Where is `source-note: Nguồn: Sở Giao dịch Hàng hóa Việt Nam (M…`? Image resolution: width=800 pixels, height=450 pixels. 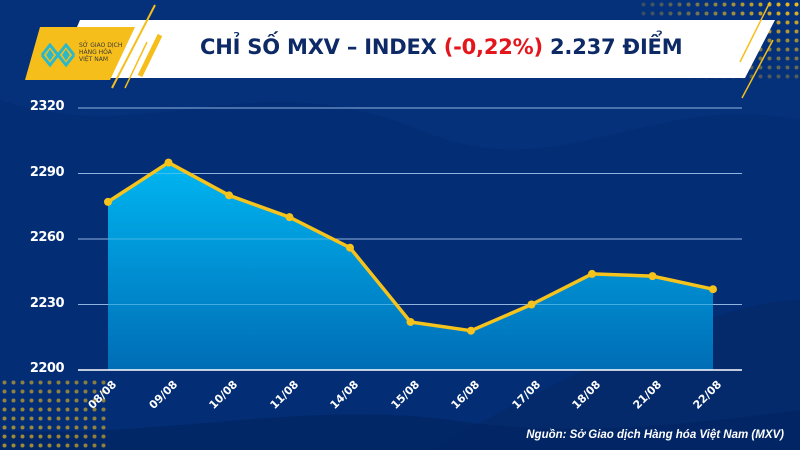
source-note: Nguồn: Sở Giao dịch Hàng hóa Việt Nam (M… is located at coordinates (655, 435).